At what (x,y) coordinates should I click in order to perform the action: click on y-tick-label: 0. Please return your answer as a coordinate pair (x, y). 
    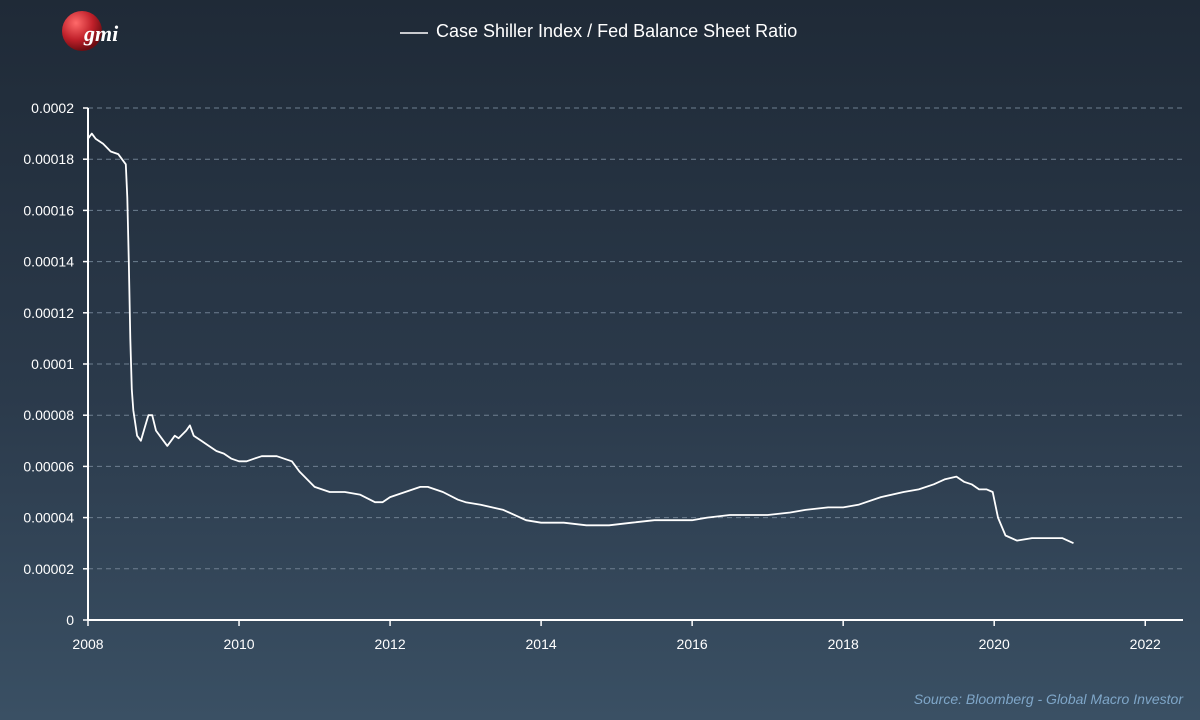
    Looking at the image, I should click on (70, 620).